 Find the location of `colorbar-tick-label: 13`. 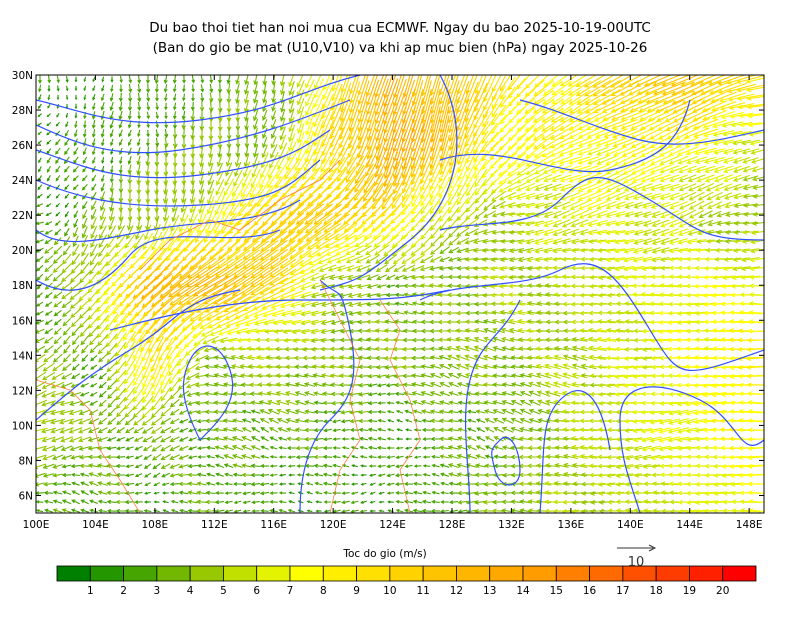

colorbar-tick-label: 13 is located at coordinates (489, 591).